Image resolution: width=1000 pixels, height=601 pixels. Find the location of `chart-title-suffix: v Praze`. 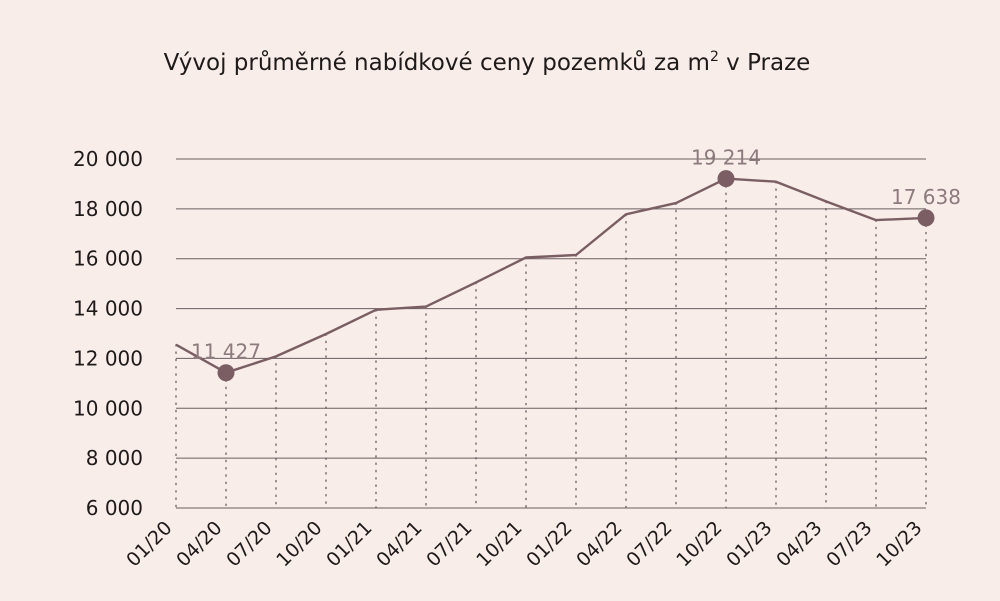

chart-title-suffix: v Praze is located at coordinates (764, 63).